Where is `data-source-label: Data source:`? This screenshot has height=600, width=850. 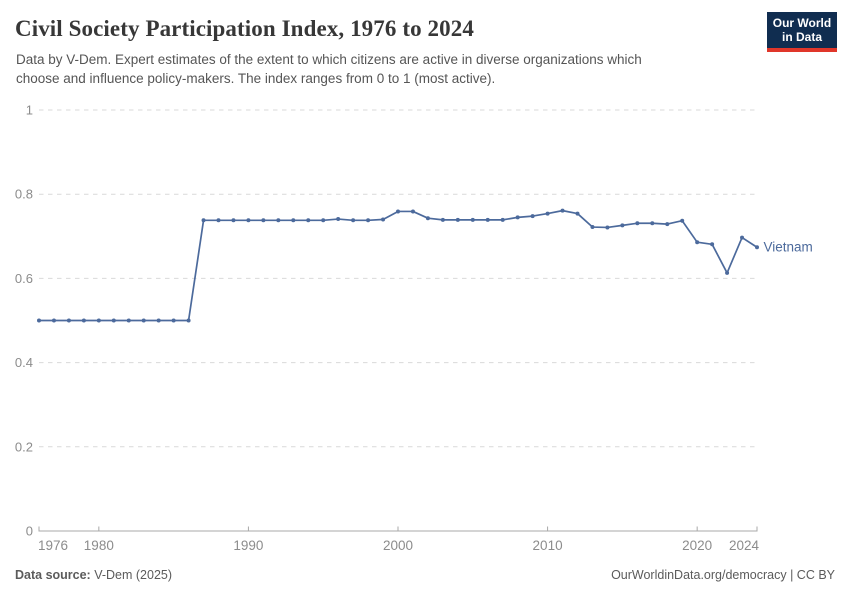
data-source-label: Data source: is located at coordinates (53, 575).